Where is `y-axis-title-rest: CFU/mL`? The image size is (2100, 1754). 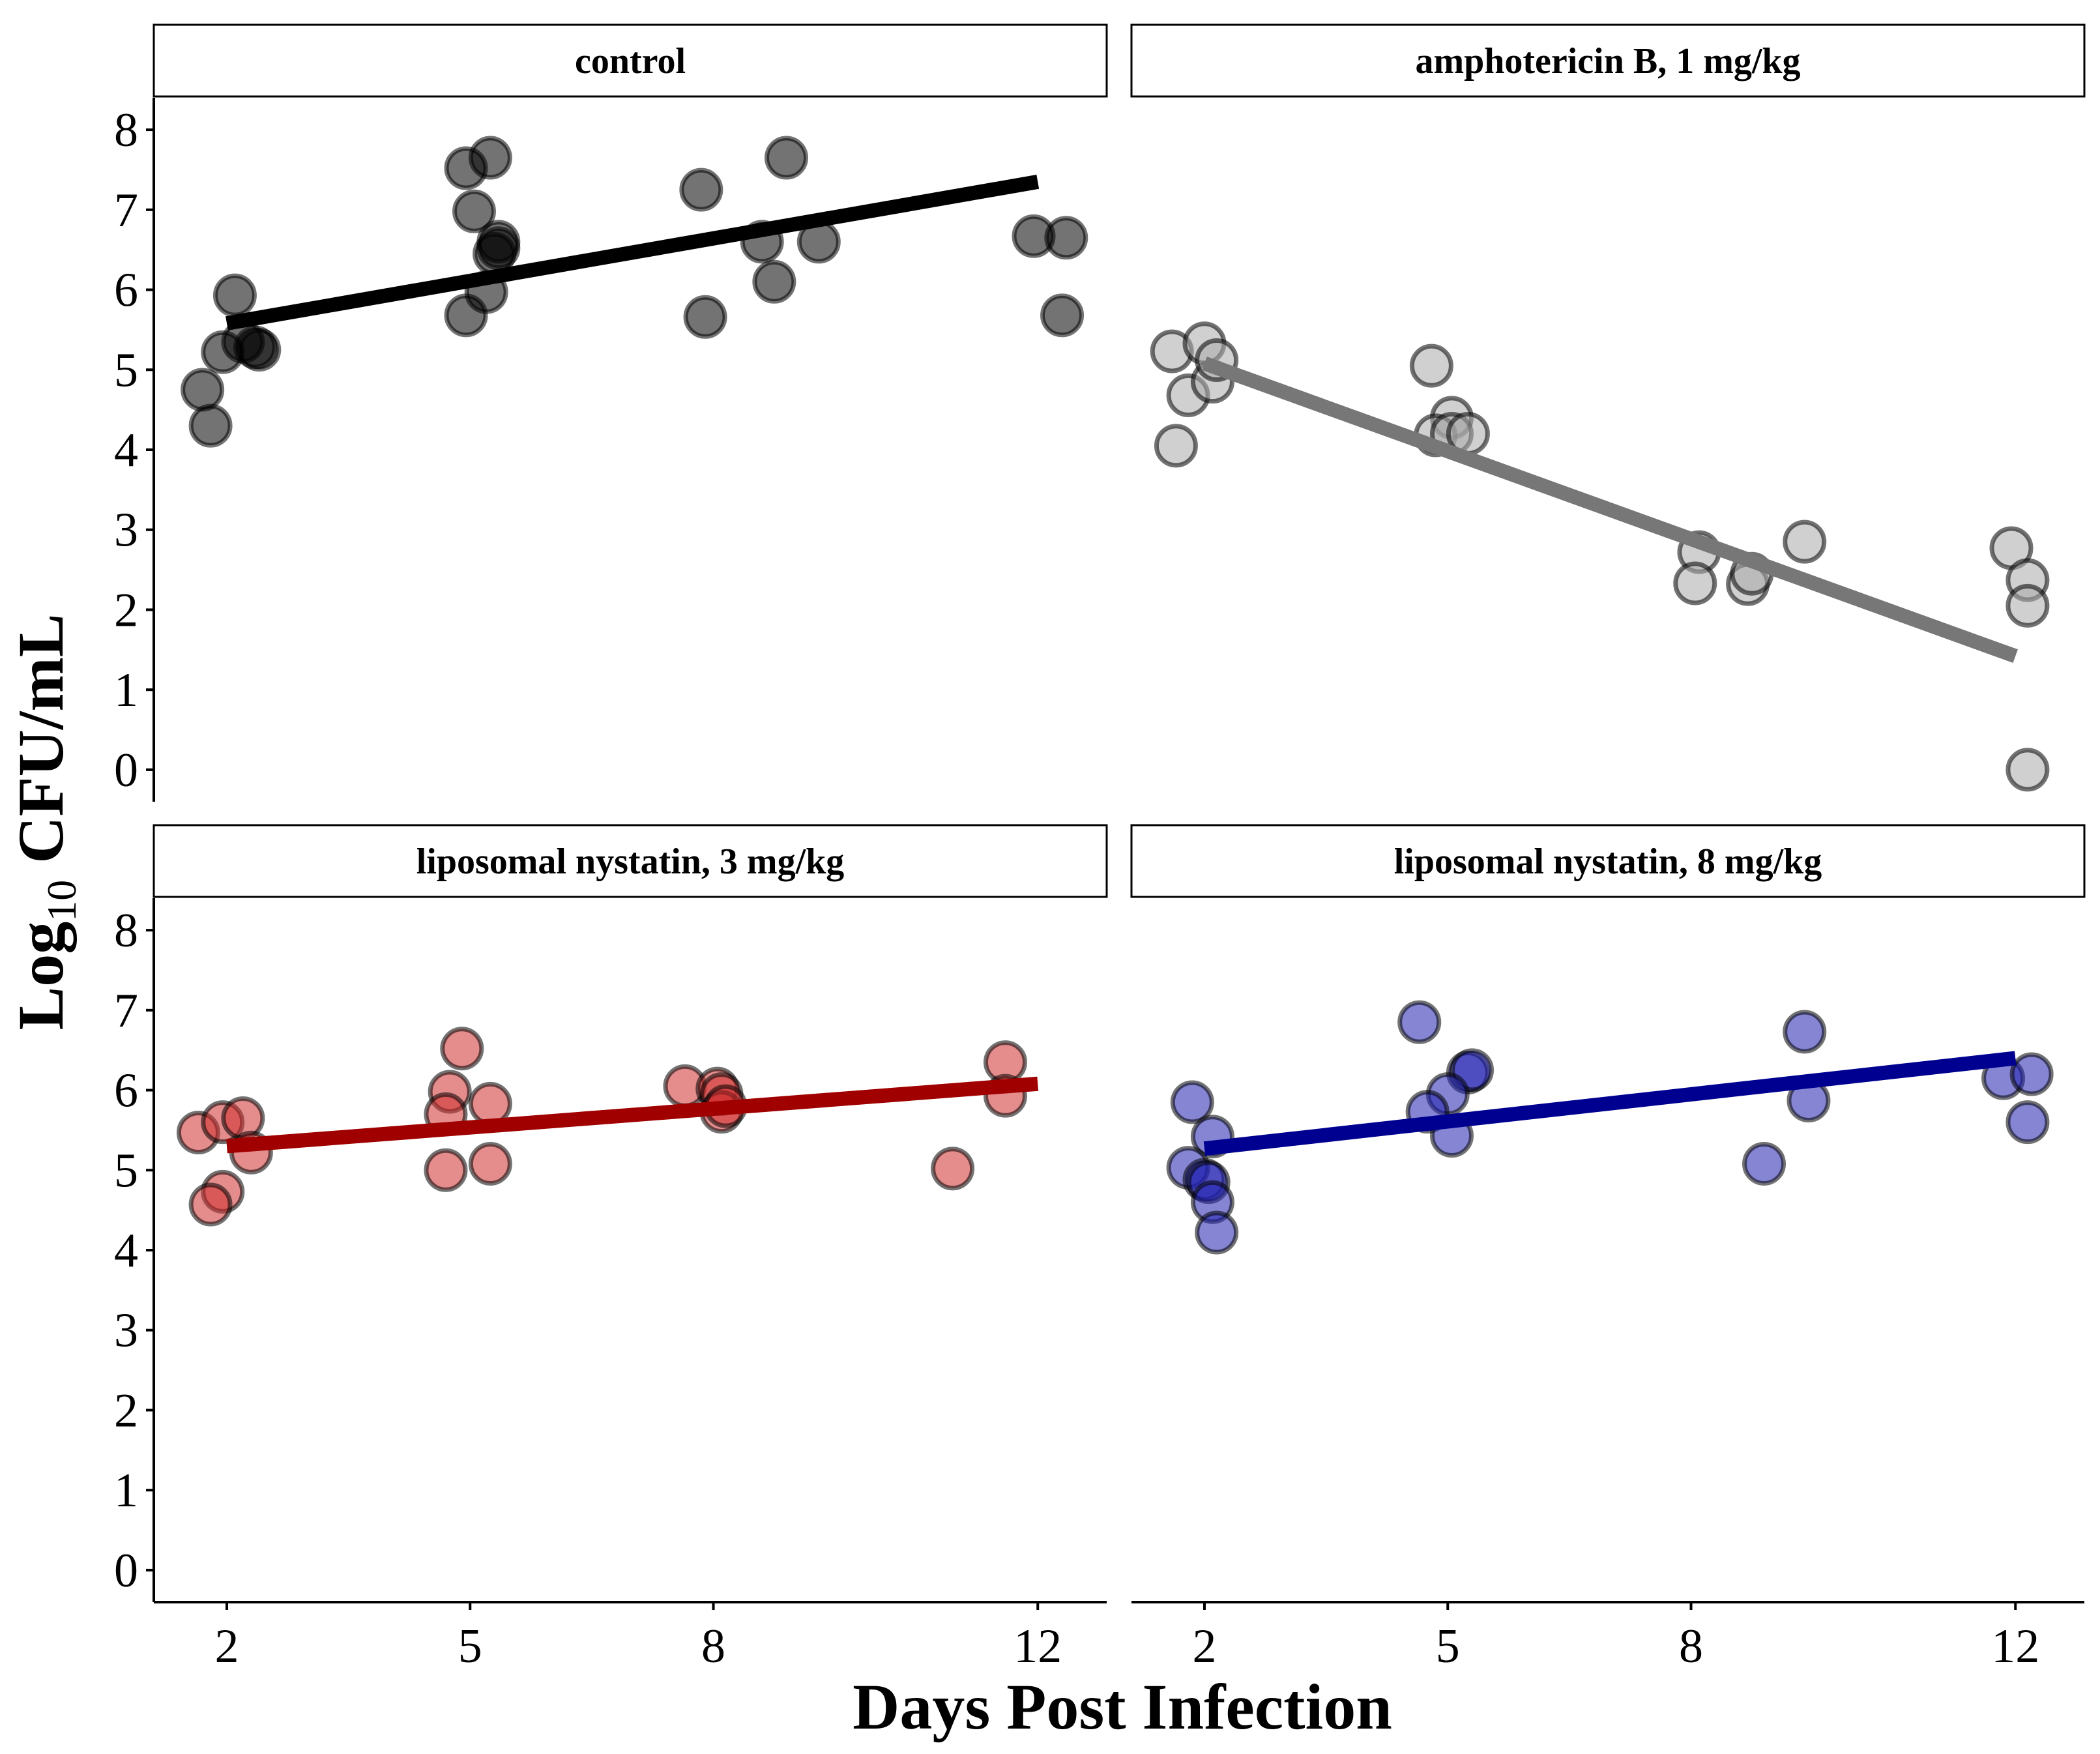
y-axis-title-rest: CFU/mL is located at coordinates (41, 746).